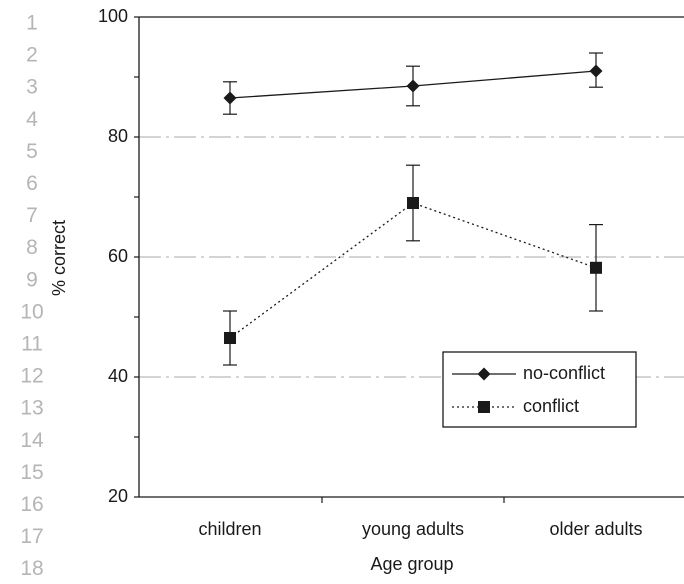 The height and width of the screenshot is (584, 684). I want to click on line-number: 8, so click(32, 247).